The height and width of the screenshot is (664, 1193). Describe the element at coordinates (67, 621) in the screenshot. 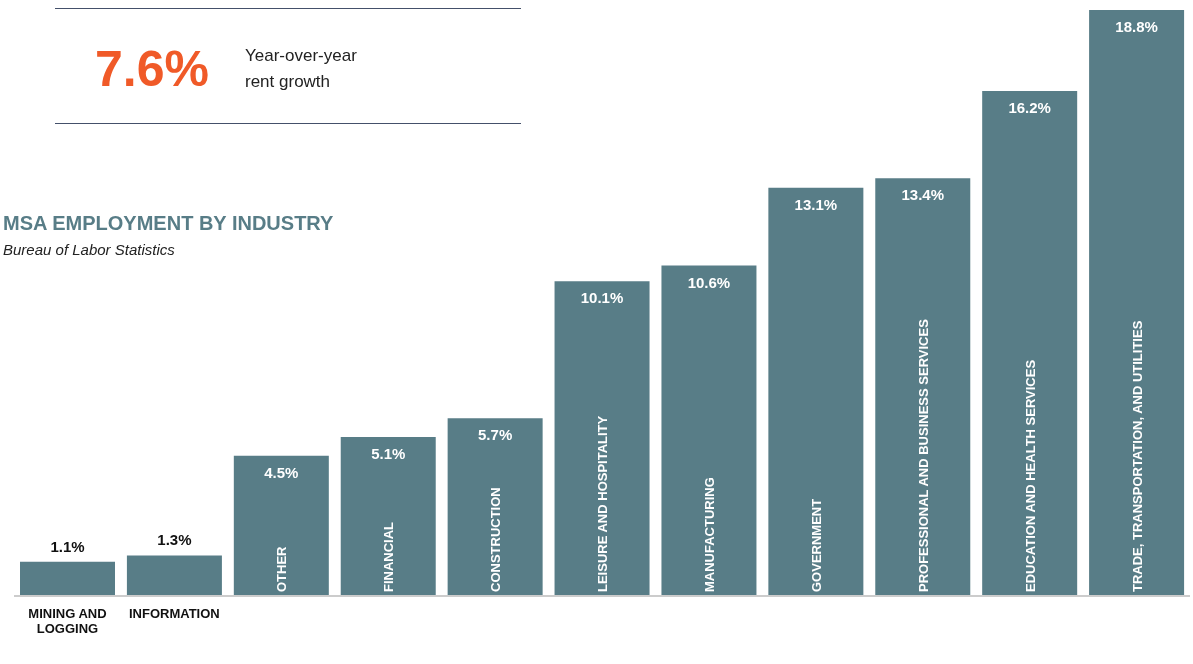

I see `x-tick-label: MINING AND LOGGING` at that location.